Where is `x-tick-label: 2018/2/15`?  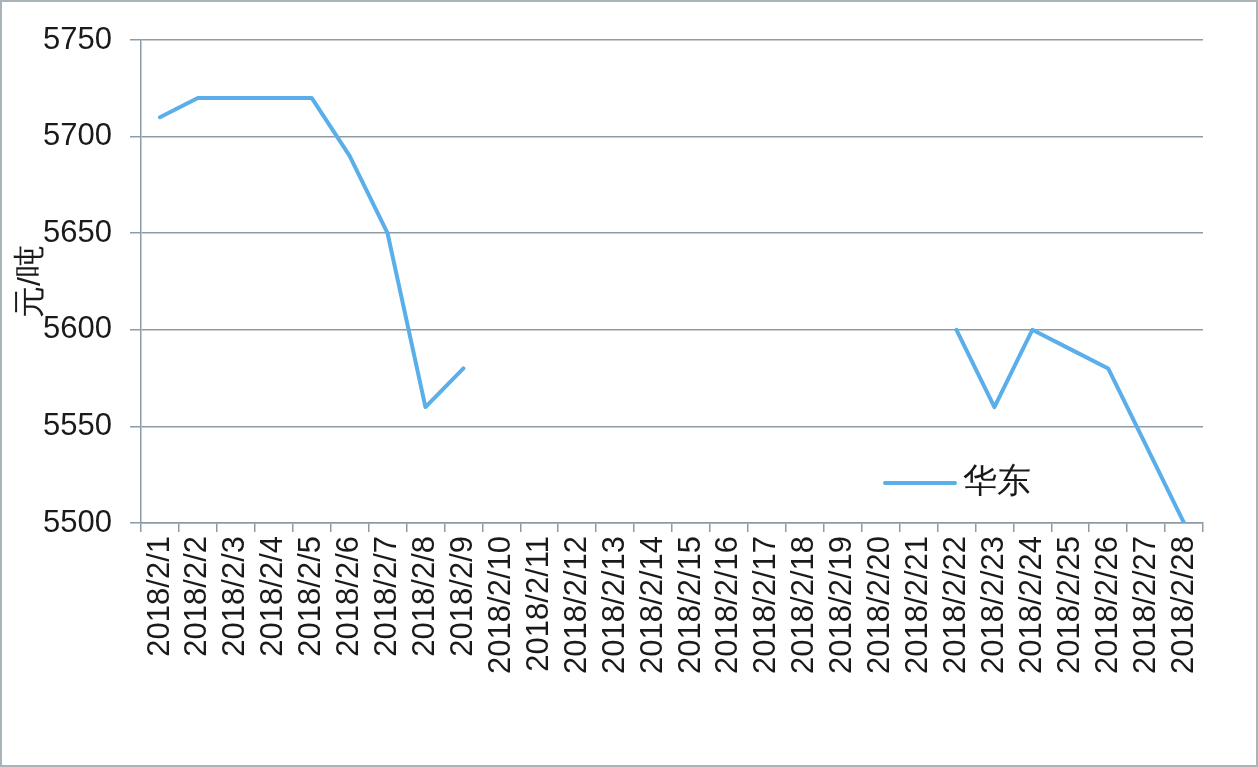 x-tick-label: 2018/2/15 is located at coordinates (689, 605).